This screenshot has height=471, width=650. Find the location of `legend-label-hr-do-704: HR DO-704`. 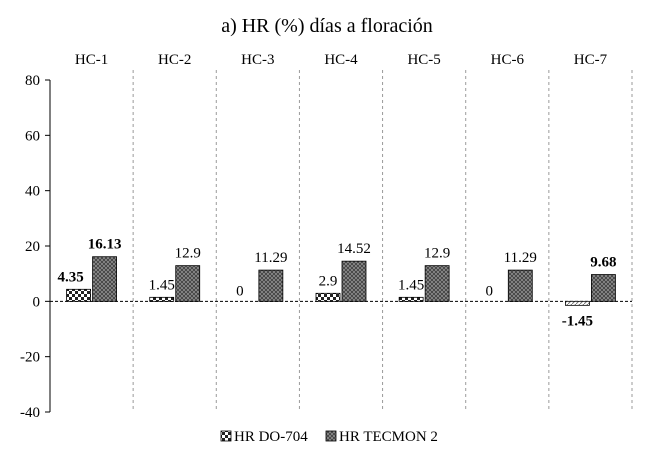

legend-label-hr-do-704: HR DO-704 is located at coordinates (271, 437).